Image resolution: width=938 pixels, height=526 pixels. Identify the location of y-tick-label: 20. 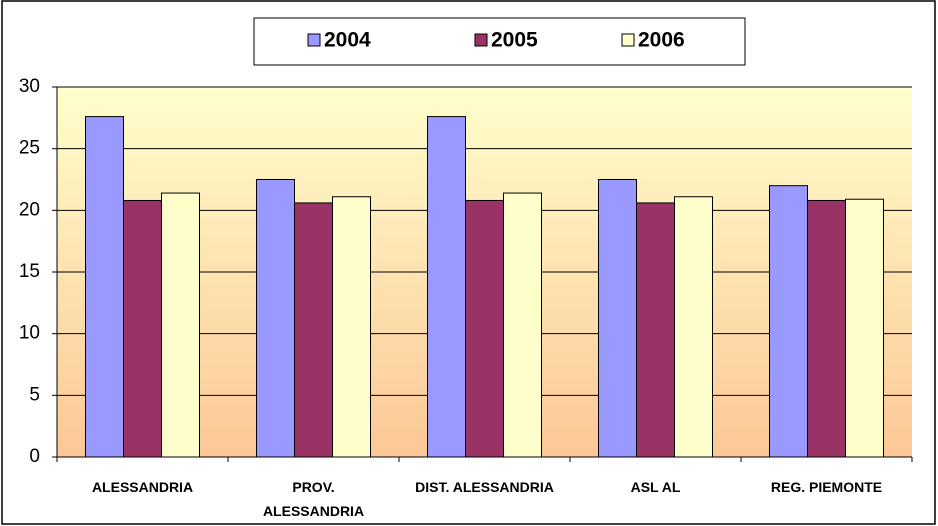
(29, 209).